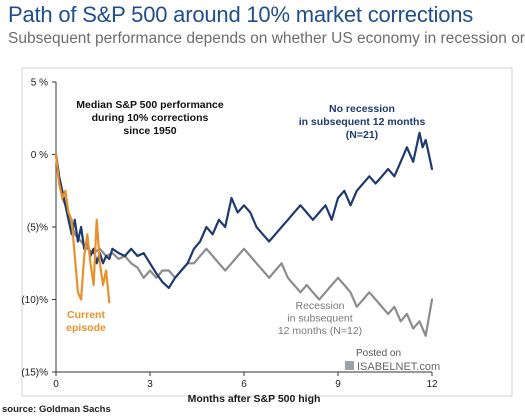  What do you see at coordinates (34, 373) in the screenshot?
I see `y-tick-label: (15)%` at bounding box center [34, 373].